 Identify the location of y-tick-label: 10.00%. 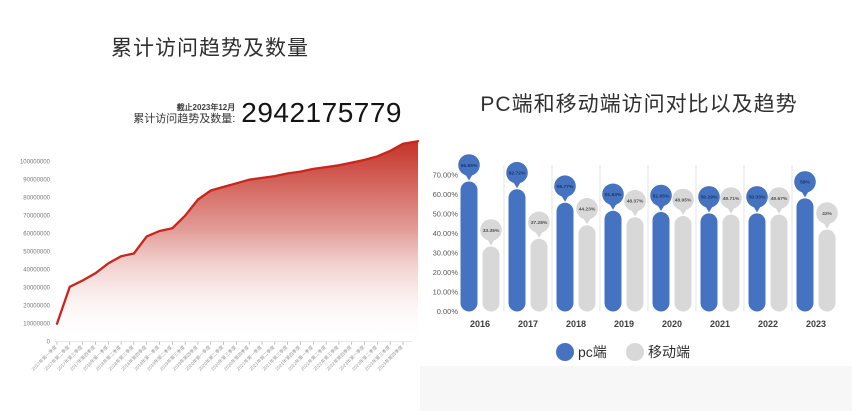
(446, 292).